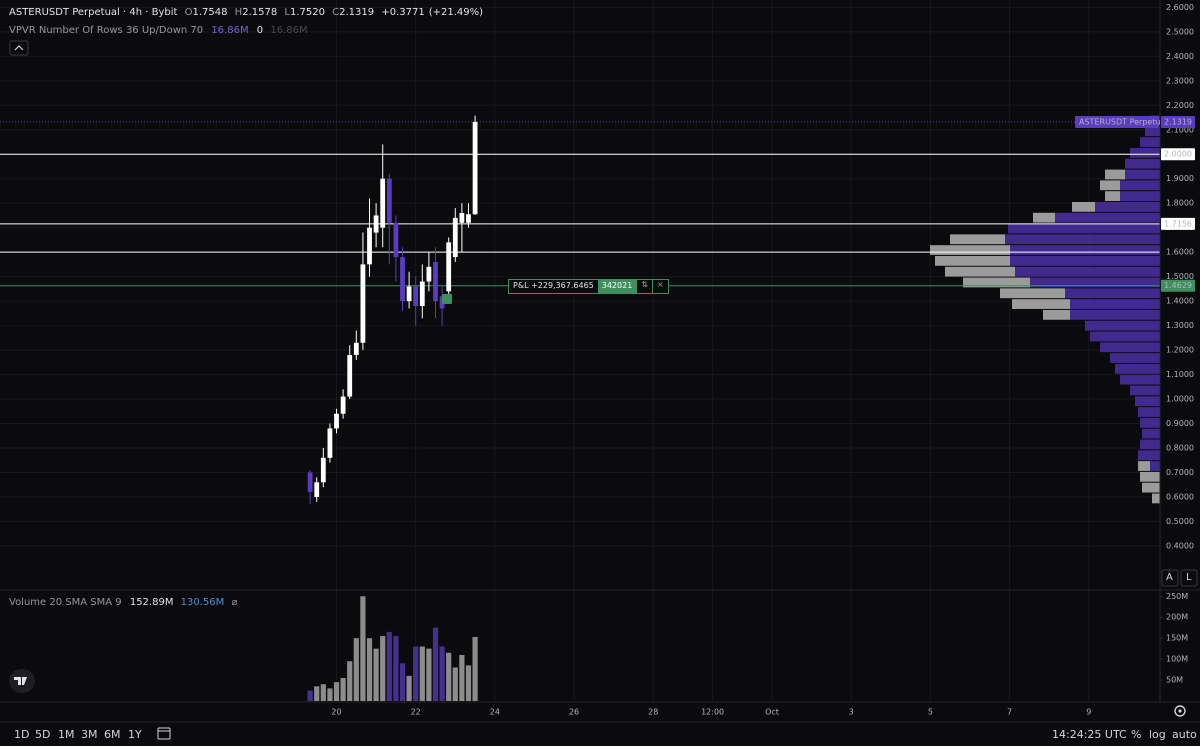 The width and height of the screenshot is (1200, 746). I want to click on scale-option: auto, so click(1184, 734).